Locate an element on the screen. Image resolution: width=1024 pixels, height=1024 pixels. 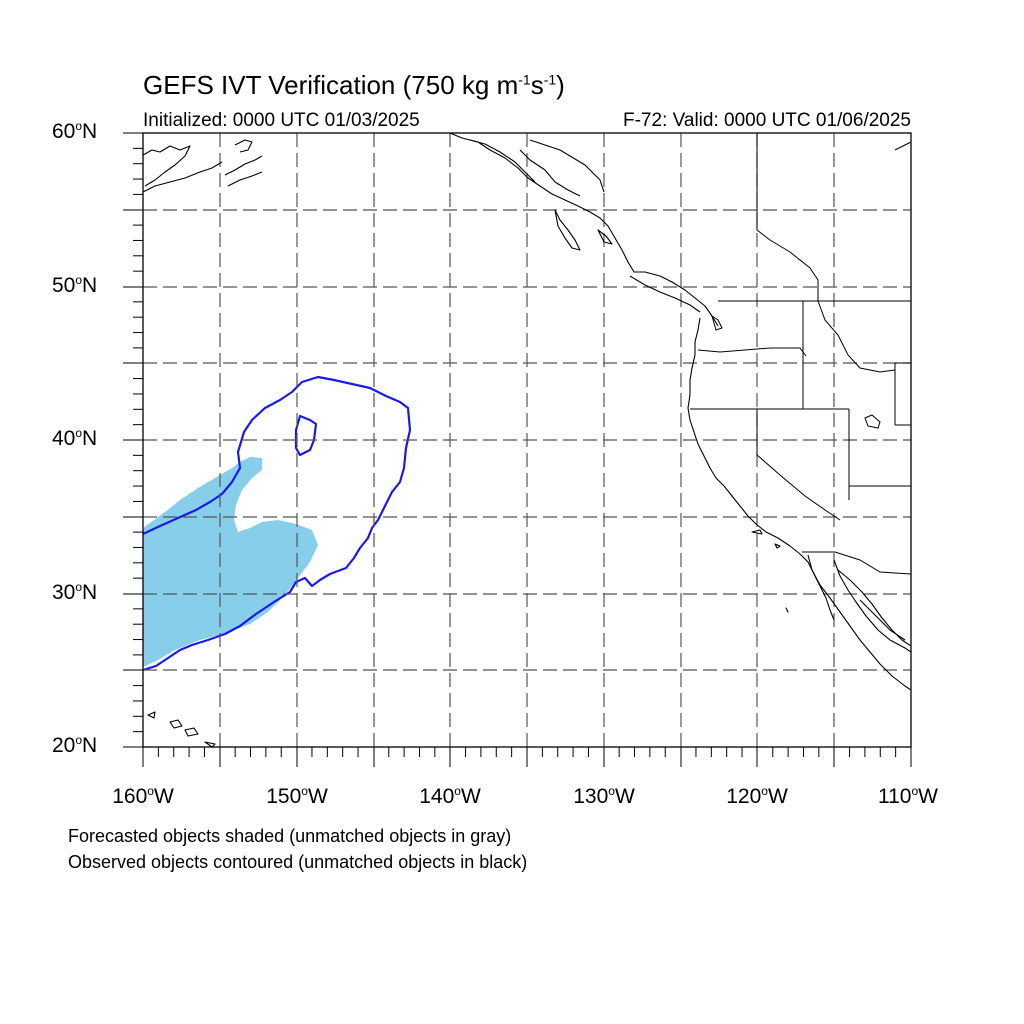
lon-label-150: 150oW is located at coordinates (297, 796).